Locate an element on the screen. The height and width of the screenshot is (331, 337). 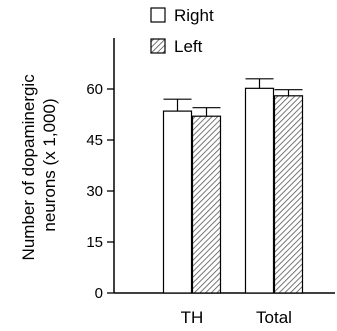
legend-label-right: Right is located at coordinates (194, 15).